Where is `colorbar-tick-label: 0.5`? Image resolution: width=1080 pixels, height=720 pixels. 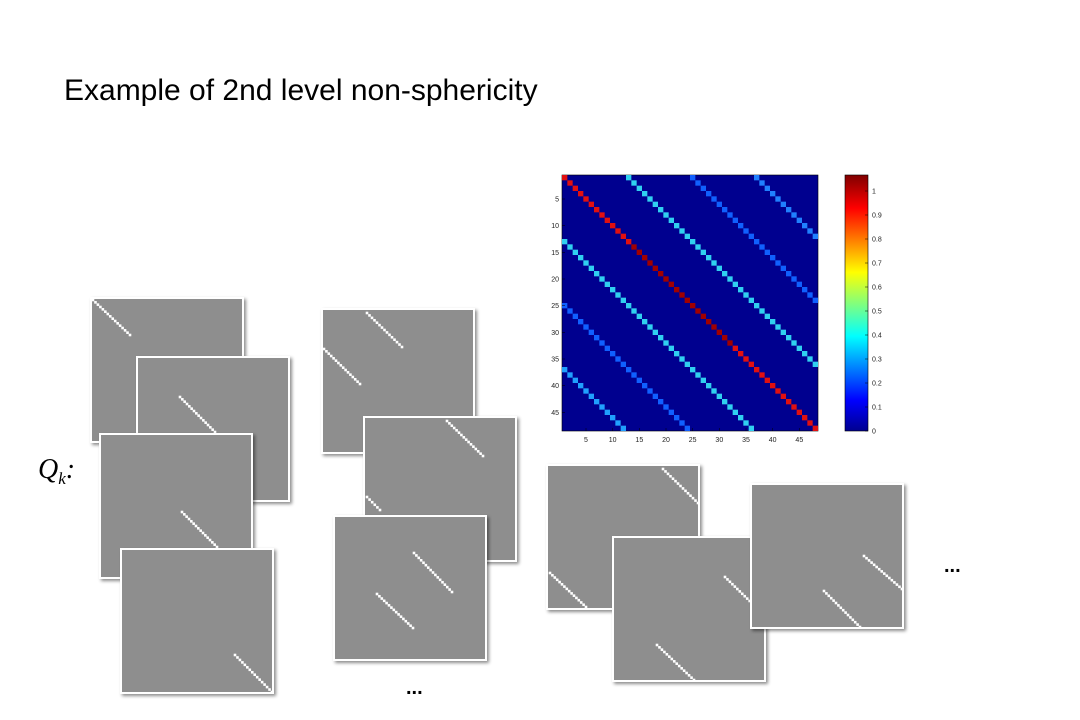
colorbar-tick-label: 0.5 is located at coordinates (877, 312).